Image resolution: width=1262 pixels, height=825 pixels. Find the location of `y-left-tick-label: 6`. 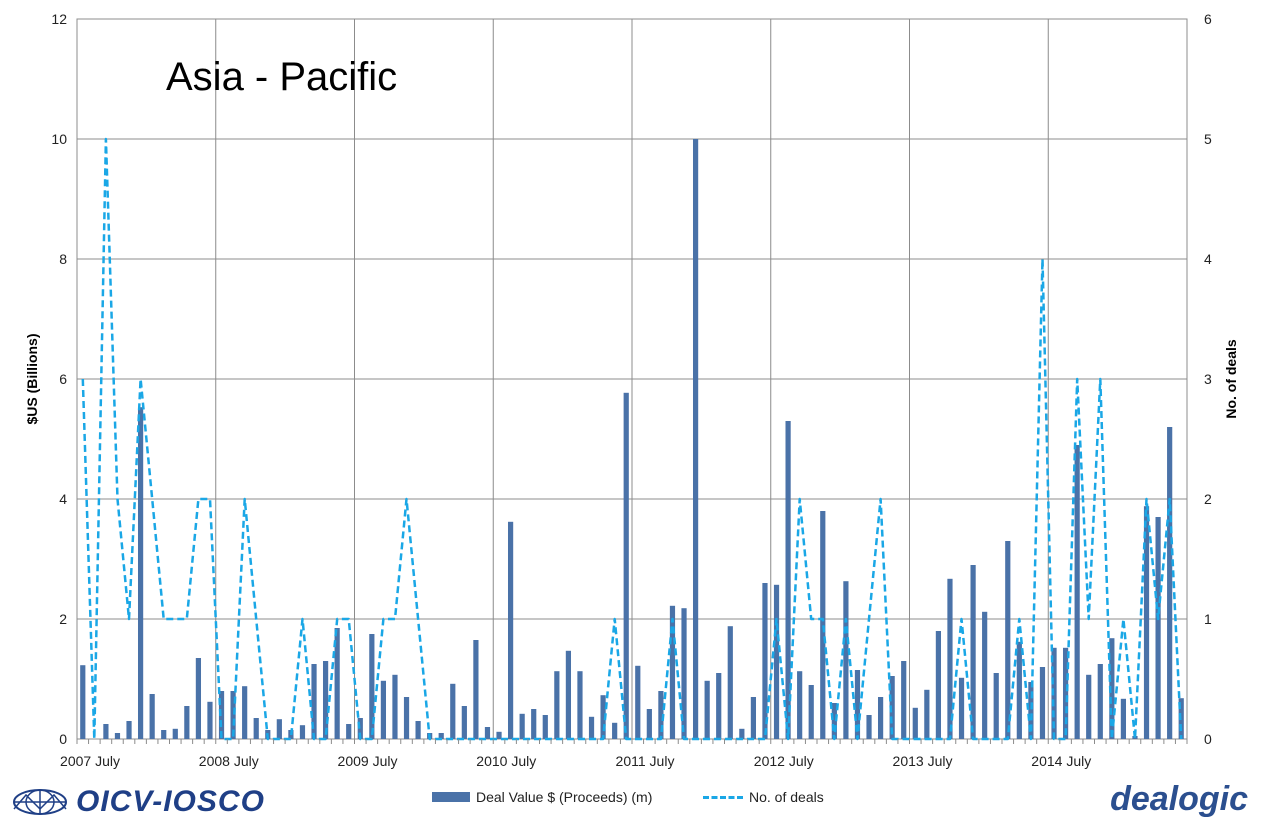

y-left-tick-label: 6 is located at coordinates (63, 379).